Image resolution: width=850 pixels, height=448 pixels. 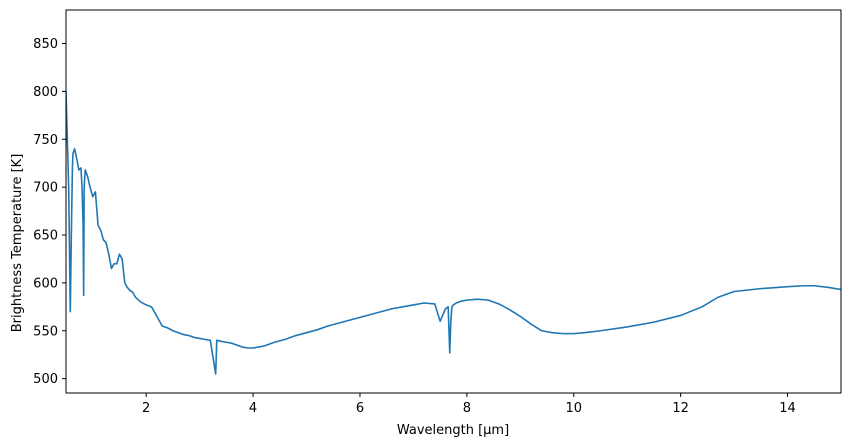 I want to click on y-tick-label: 650, so click(x=45, y=236).